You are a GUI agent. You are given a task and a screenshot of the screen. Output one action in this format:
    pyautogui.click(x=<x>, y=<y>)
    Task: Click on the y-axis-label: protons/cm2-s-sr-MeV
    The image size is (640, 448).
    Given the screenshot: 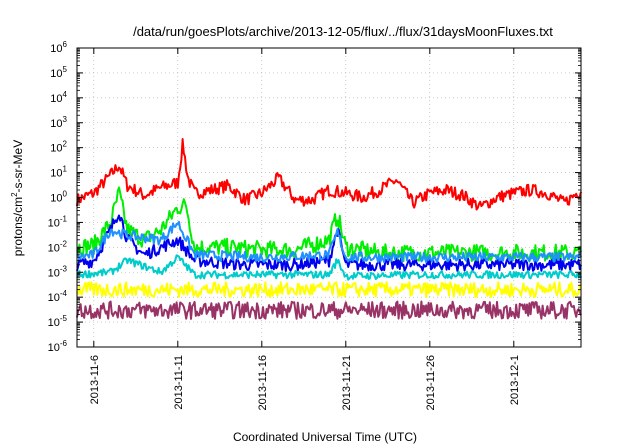 What is the action you would take?
    pyautogui.click(x=17, y=198)
    